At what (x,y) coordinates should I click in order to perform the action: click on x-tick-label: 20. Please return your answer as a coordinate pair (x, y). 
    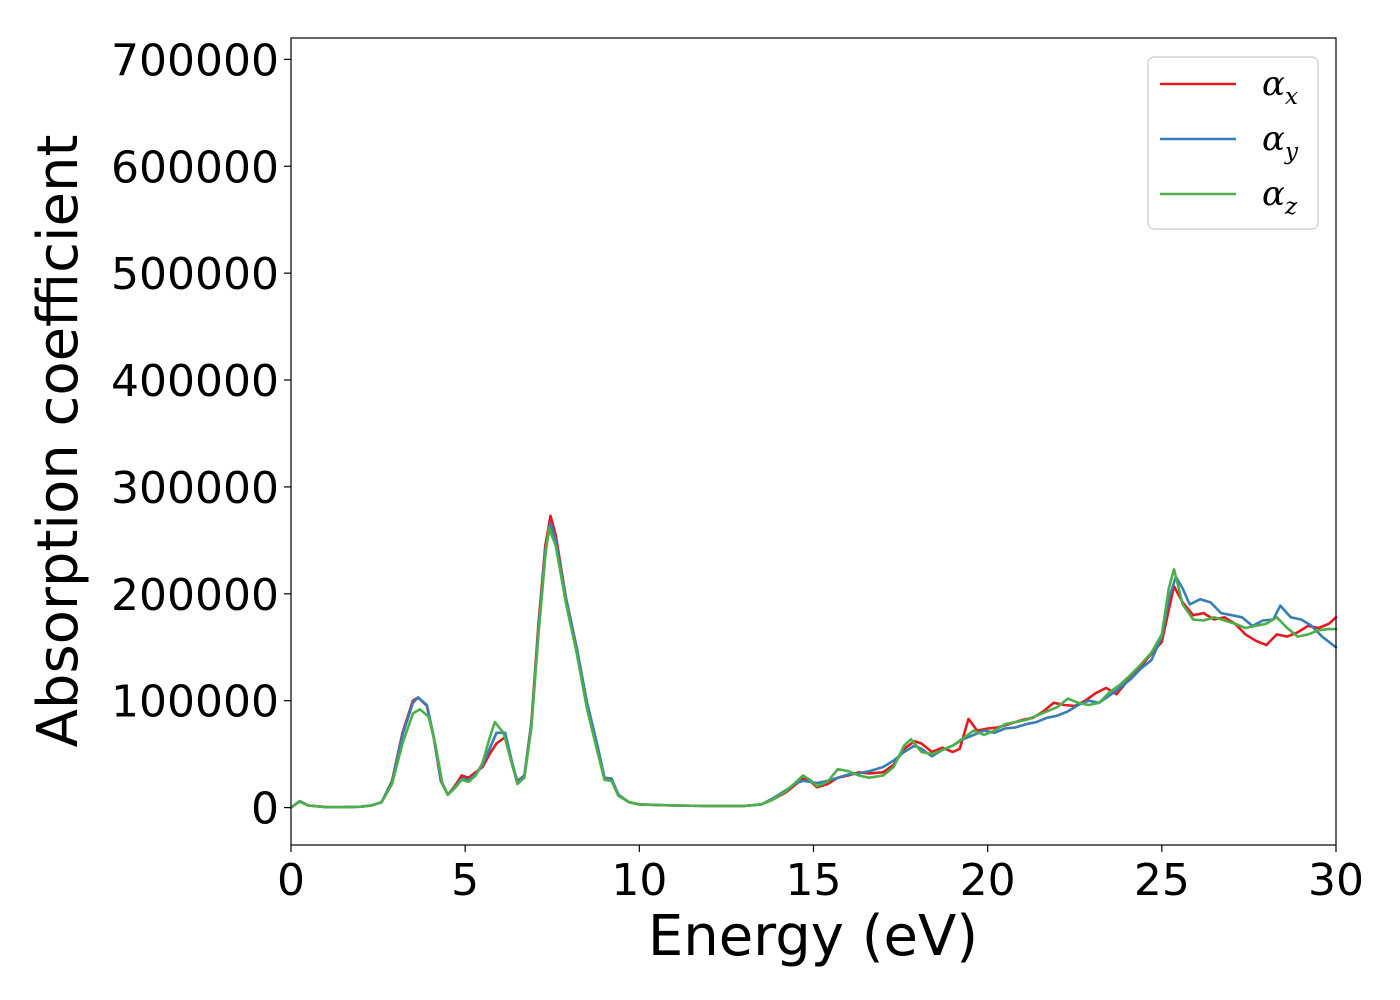
    Looking at the image, I should click on (988, 880).